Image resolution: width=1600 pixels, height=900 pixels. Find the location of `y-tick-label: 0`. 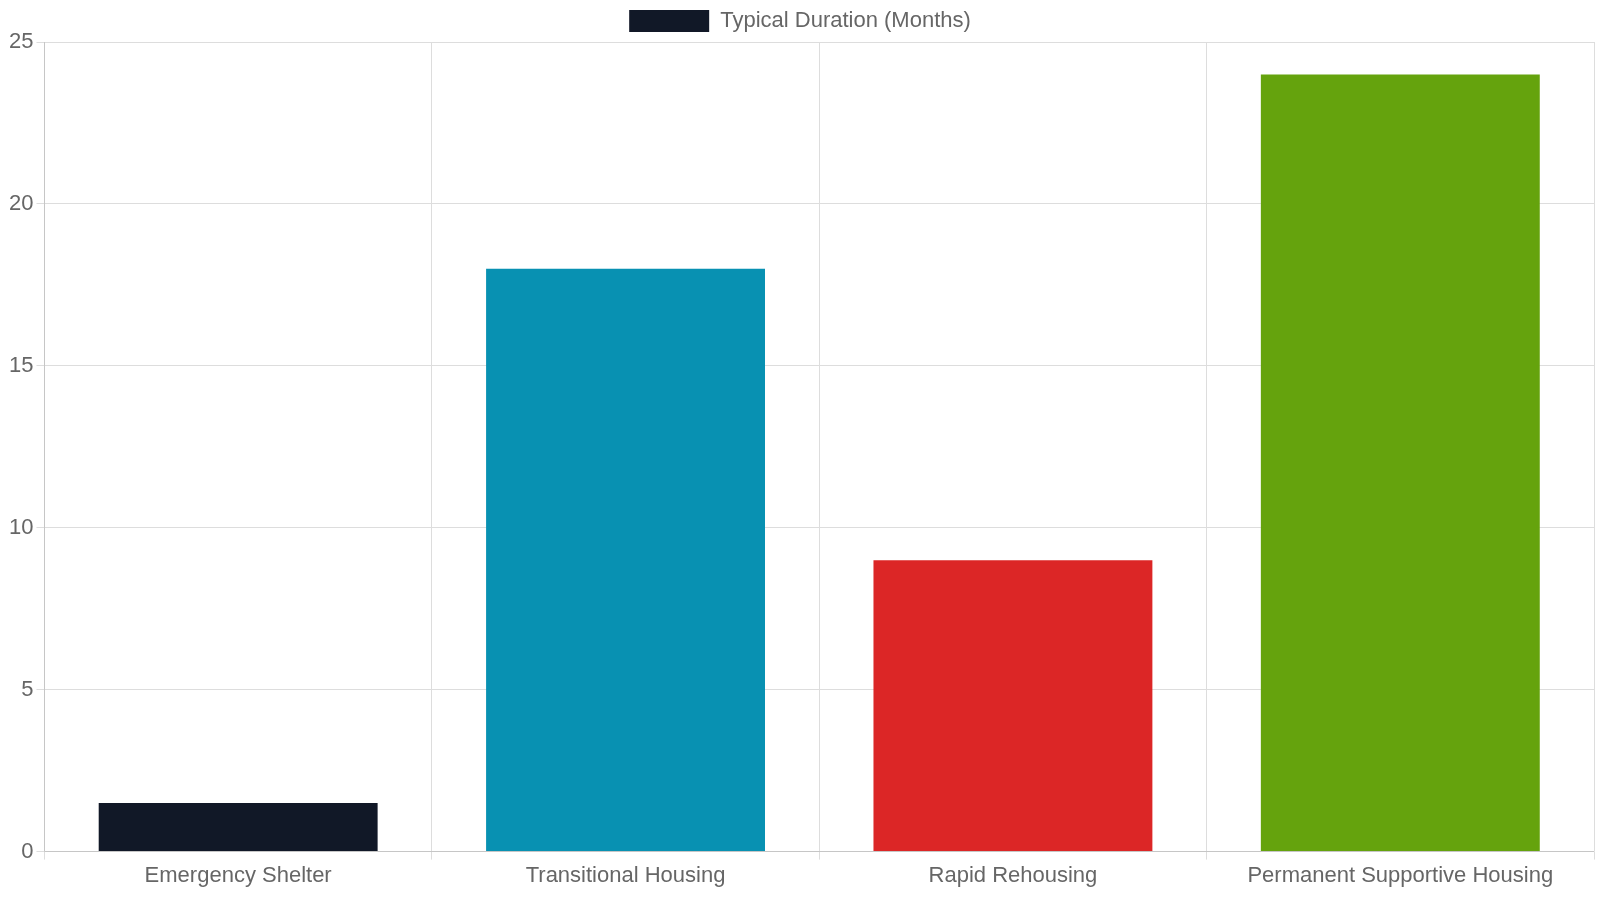

y-tick-label: 0 is located at coordinates (27, 850).